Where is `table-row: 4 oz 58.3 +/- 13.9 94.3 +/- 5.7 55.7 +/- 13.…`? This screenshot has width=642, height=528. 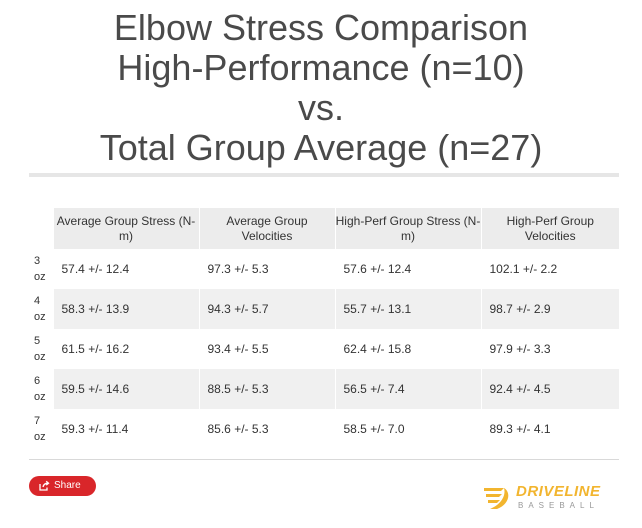
table-row: 4 oz 58.3 +/- 13.9 94.3 +/- 5.7 55.7 +/- 13.… is located at coordinates (324, 309).